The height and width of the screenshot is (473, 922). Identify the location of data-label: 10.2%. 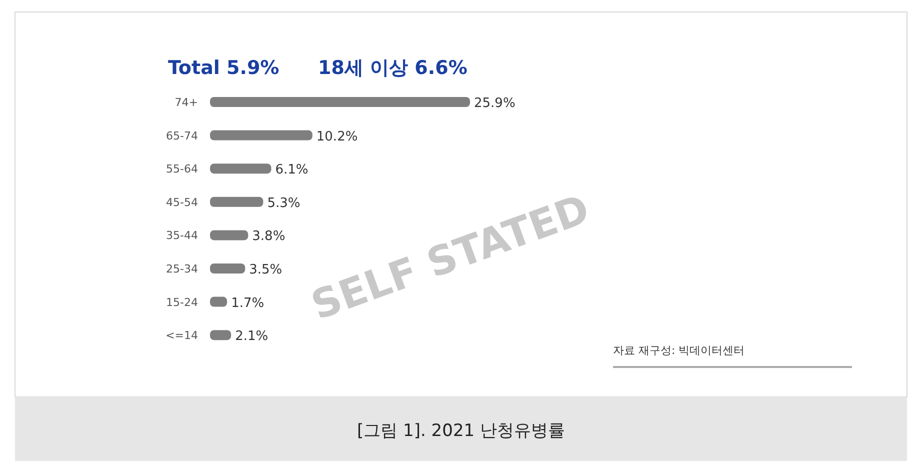
(337, 136).